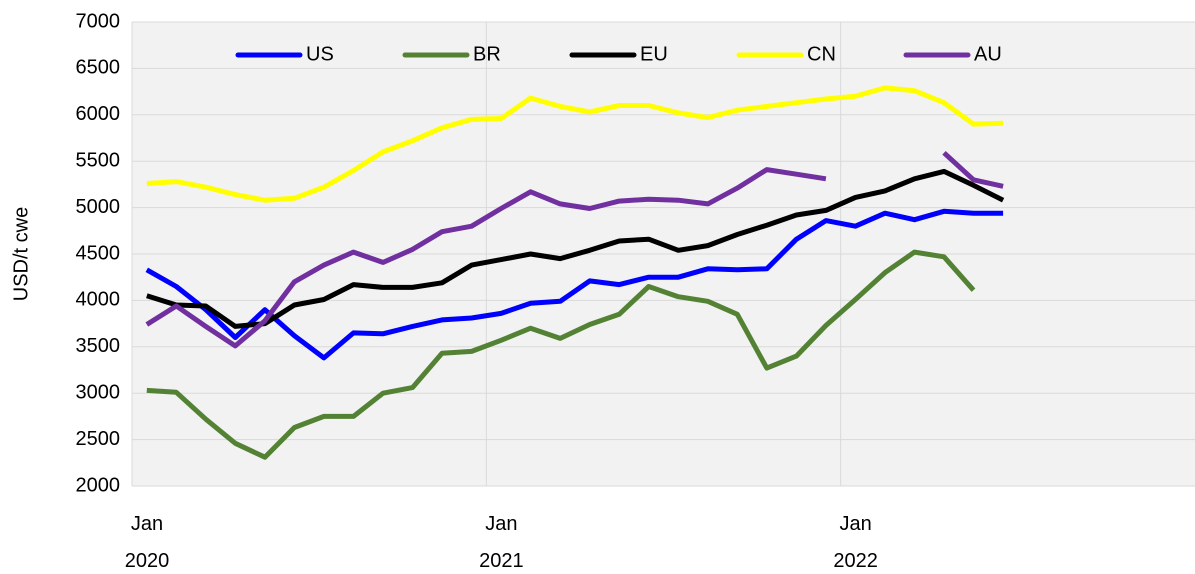 The image size is (1195, 574). Describe the element at coordinates (988, 54) in the screenshot. I see `legend-label: AU` at that location.